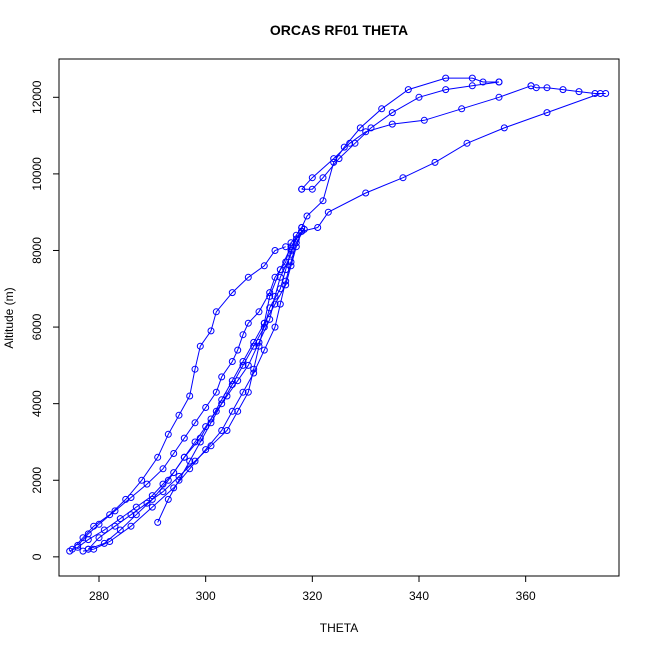 This screenshot has height=650, width=650. What do you see at coordinates (339, 30) in the screenshot?
I see `chart-title: ORCAS RF01 THETA` at bounding box center [339, 30].